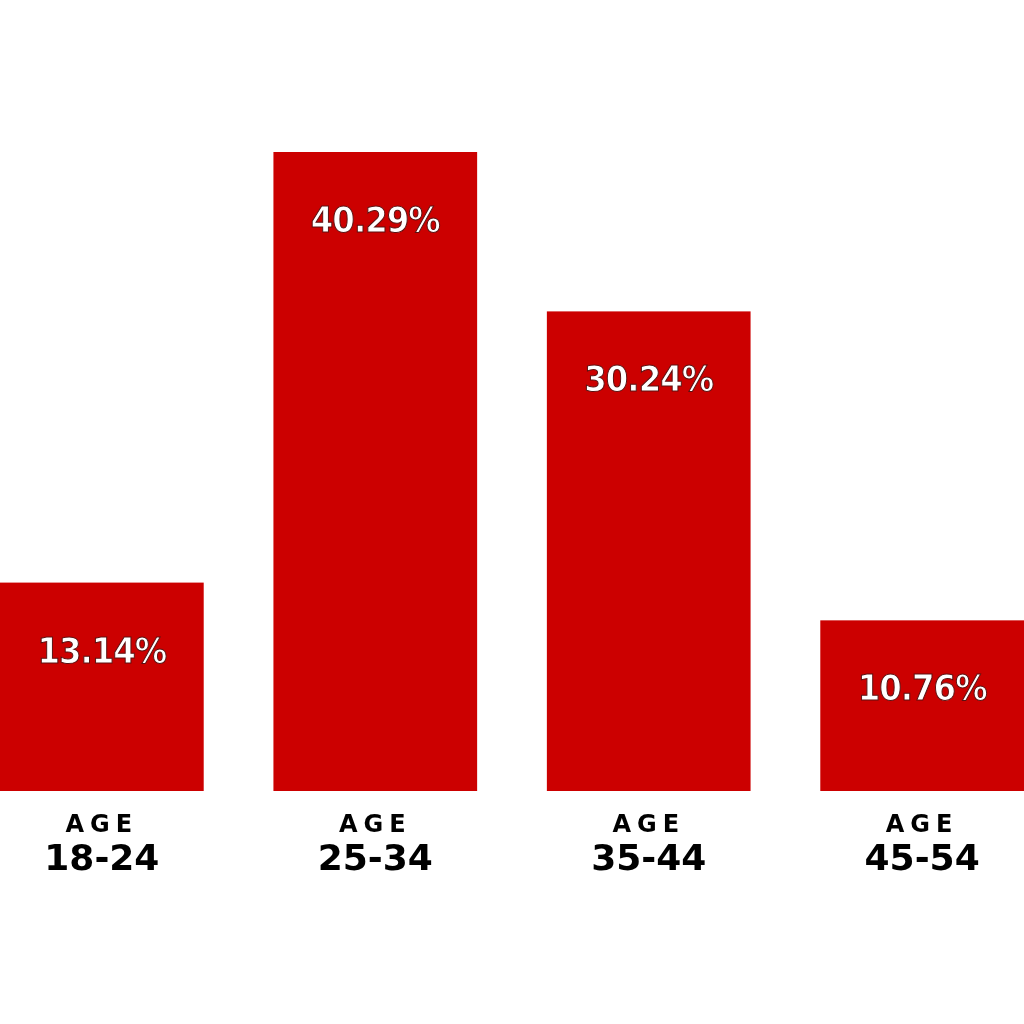 This screenshot has width=1024, height=1024. What do you see at coordinates (649, 844) in the screenshot?
I see `x-tick-label: AGE 35-44` at bounding box center [649, 844].